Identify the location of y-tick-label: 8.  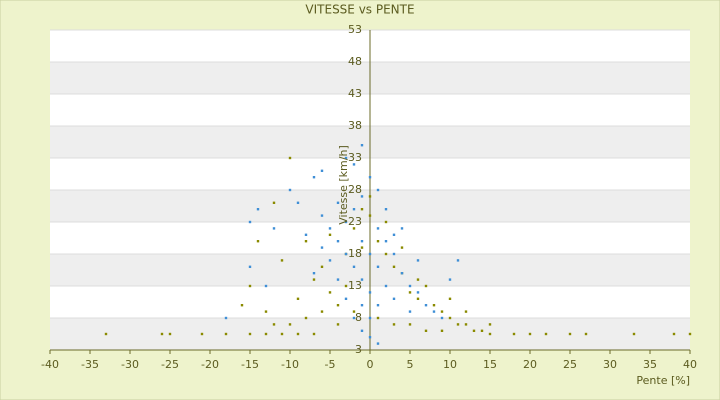
(358, 317).